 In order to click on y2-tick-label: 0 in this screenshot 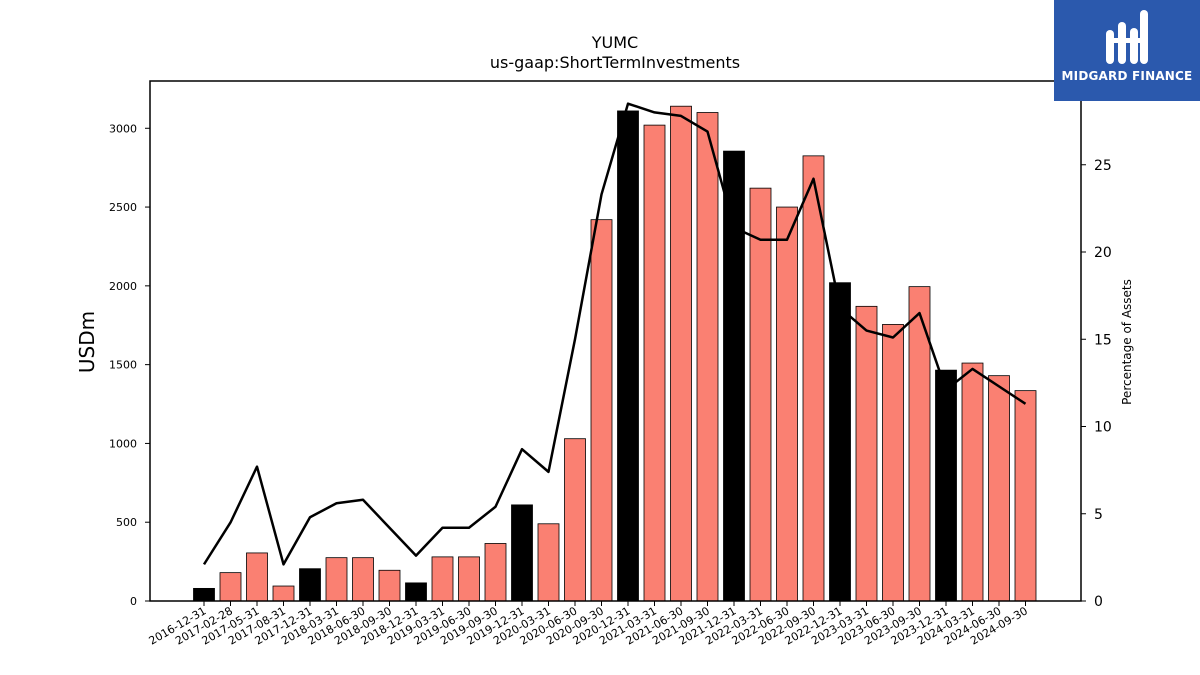, I will do `click(1098, 602)`.